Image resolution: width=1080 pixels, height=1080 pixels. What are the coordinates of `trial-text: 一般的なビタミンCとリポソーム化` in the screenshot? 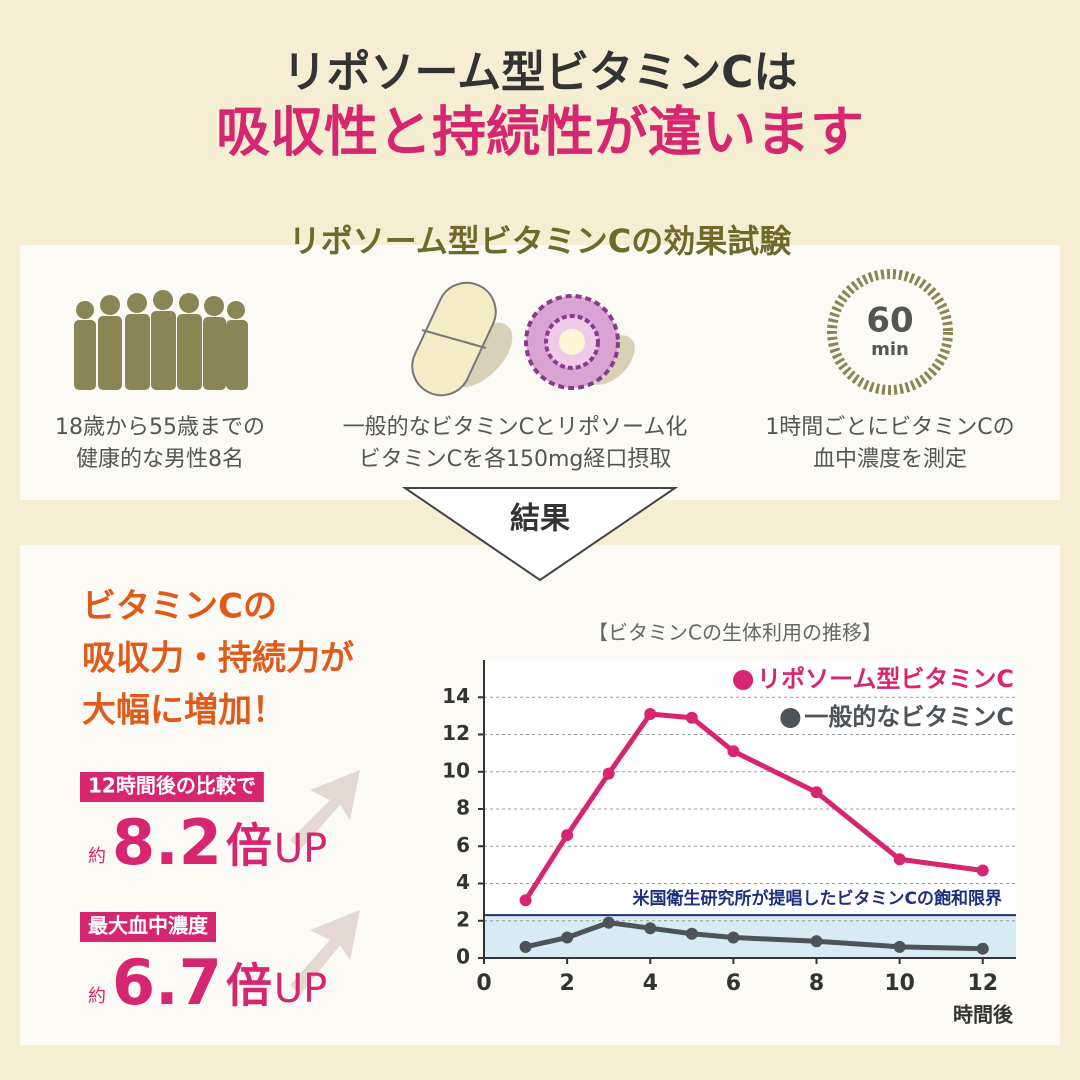 It's located at (515, 427).